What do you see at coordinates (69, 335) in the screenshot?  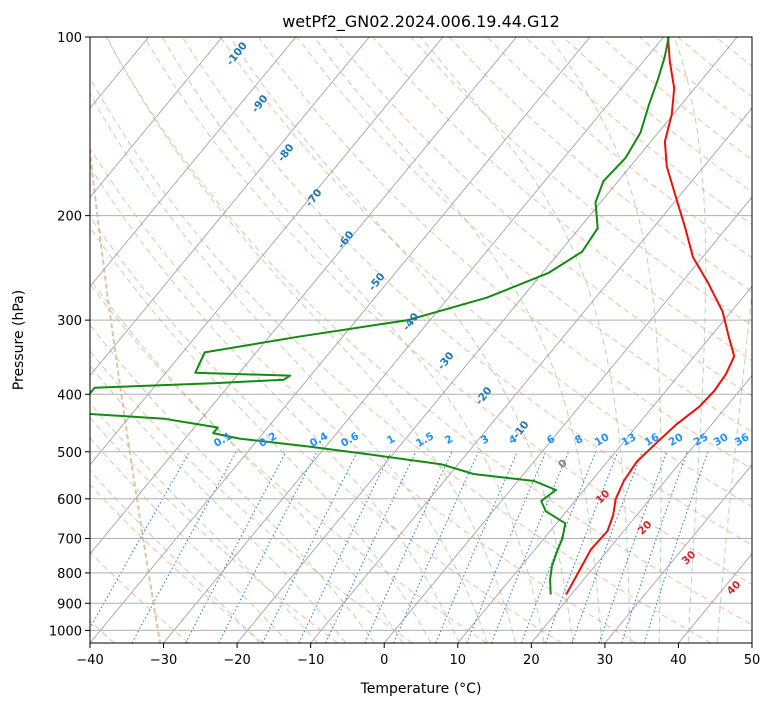 I see `y-axis-ticks: 100 200 300 400 500 600 700 800 900 1000` at bounding box center [69, 335].